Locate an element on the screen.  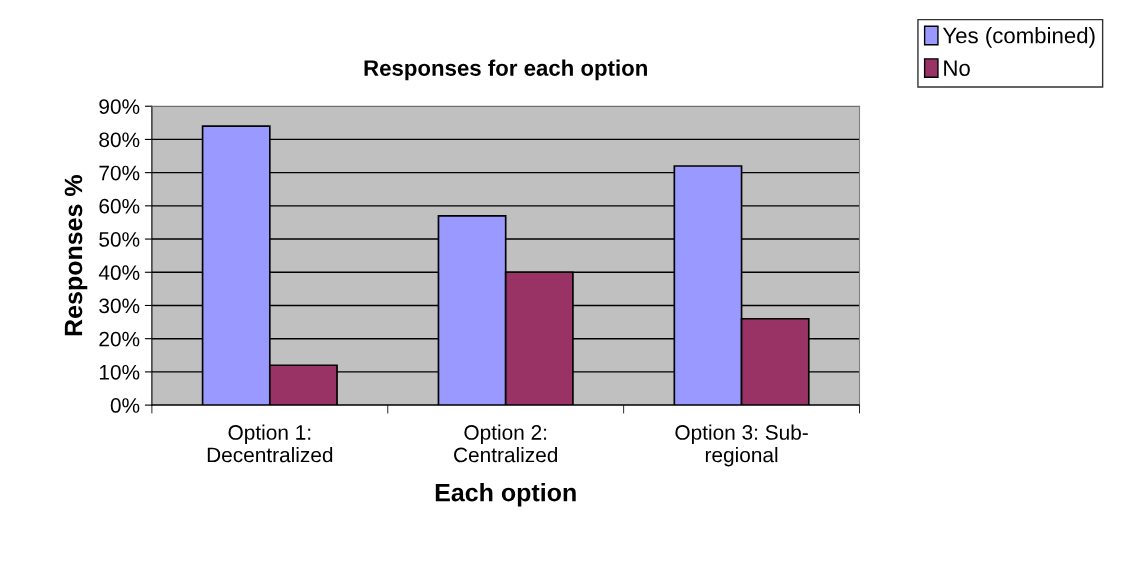
y-tick-label: 10% is located at coordinates (119, 372).